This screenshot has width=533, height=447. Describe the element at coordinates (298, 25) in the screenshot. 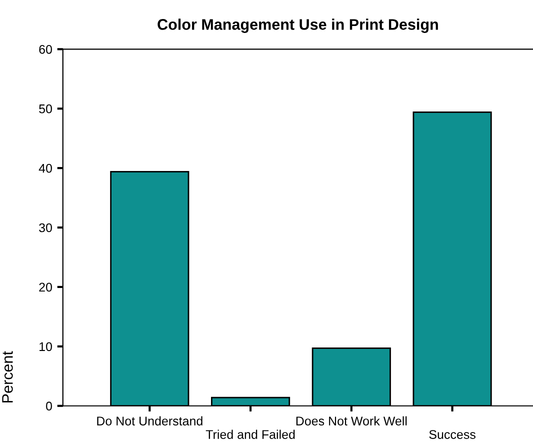

I see `chart-title: Color Management Use in Print Design` at that location.